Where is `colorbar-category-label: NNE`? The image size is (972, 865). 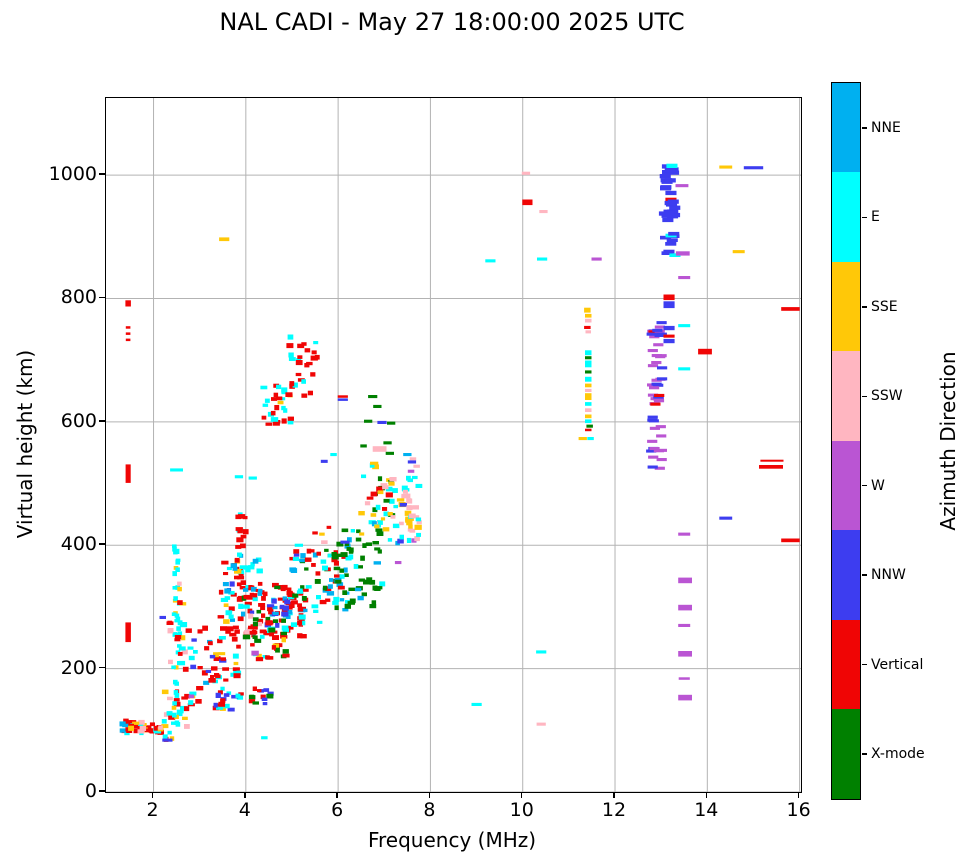 colorbar-category-label: NNE is located at coordinates (886, 127).